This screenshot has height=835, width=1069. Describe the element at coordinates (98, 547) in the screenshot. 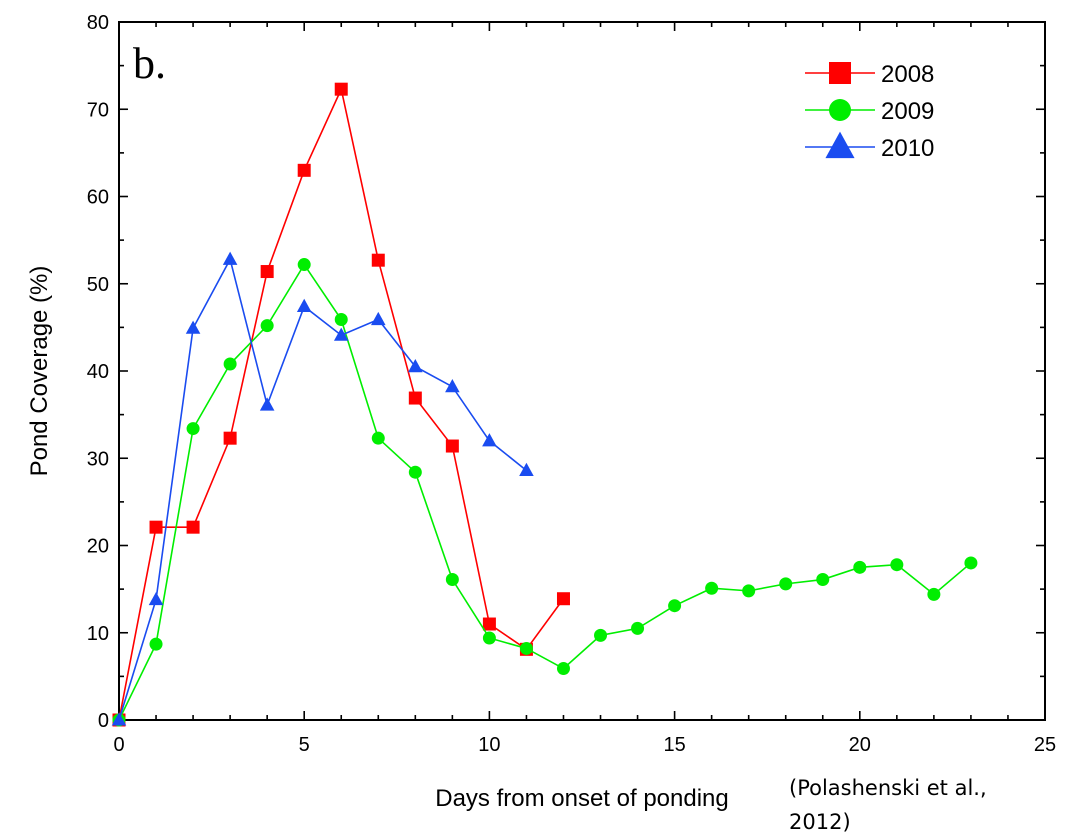

I see `y-tick-label: 20` at that location.